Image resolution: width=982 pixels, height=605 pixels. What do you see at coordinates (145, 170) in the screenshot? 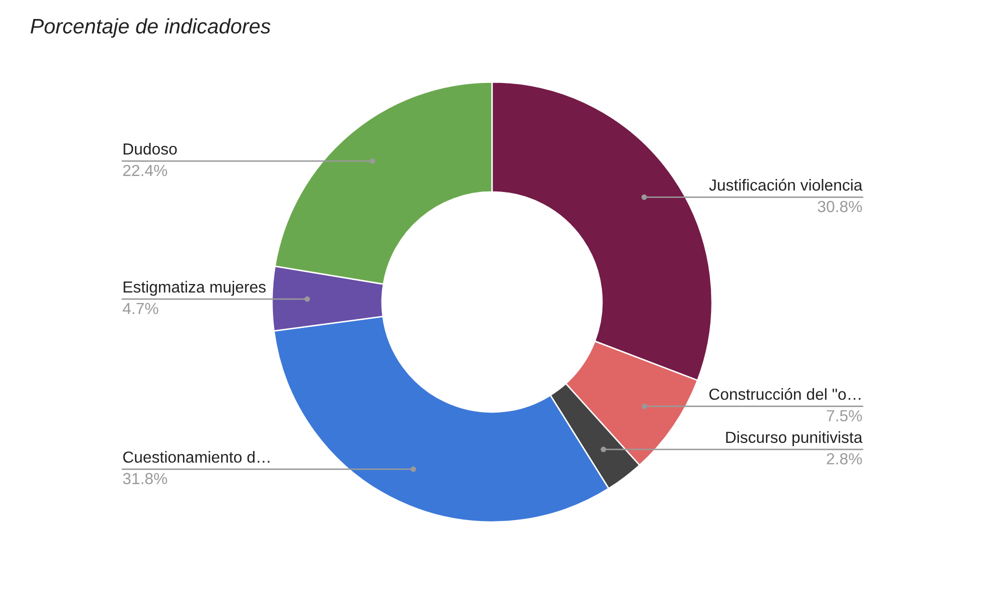
I see `data-label: 22.4%` at bounding box center [145, 170].